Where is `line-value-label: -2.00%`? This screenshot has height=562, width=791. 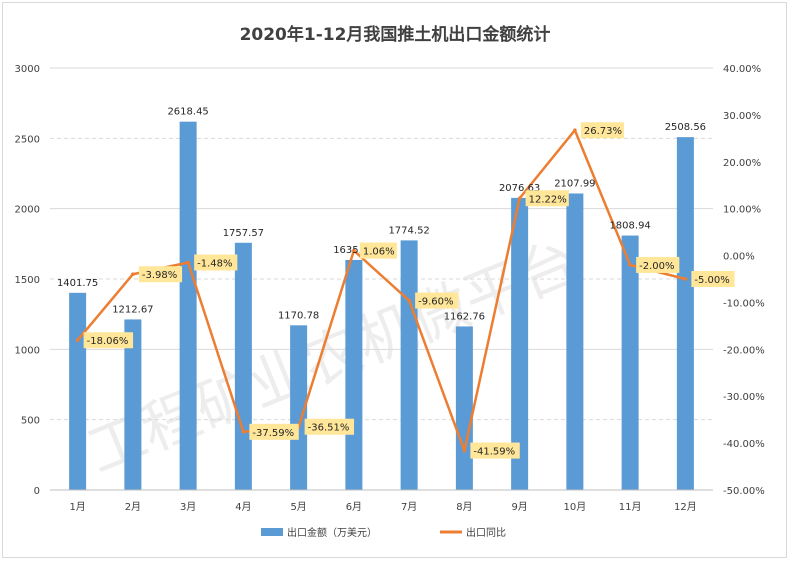 line-value-label: -2.00% is located at coordinates (656, 266).